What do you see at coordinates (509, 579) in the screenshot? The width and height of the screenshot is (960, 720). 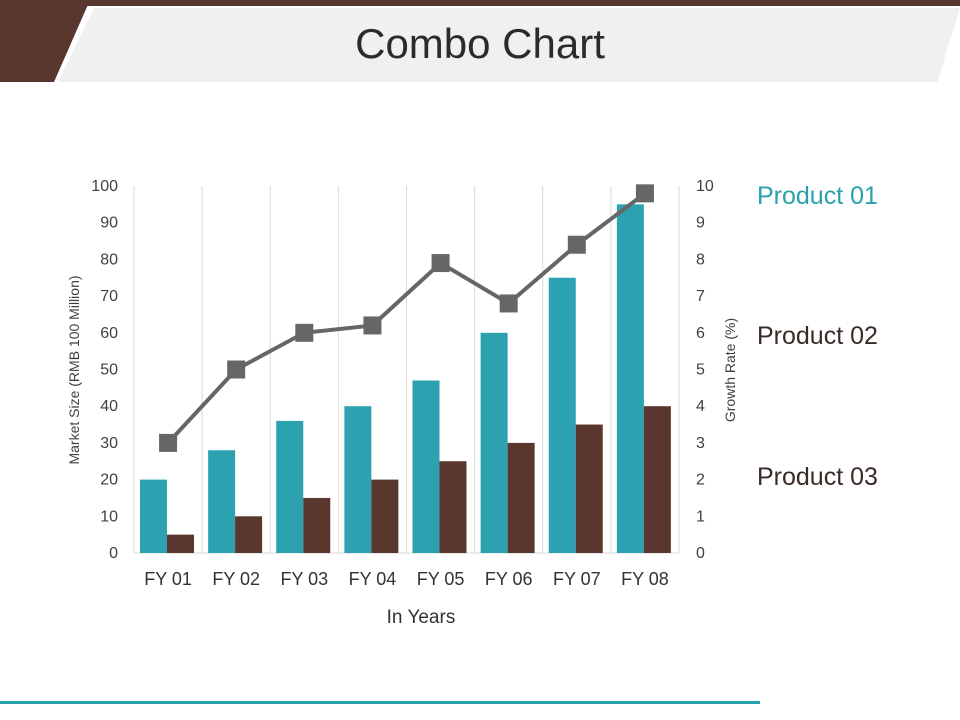 I see `x-tick-label: FY 06` at bounding box center [509, 579].